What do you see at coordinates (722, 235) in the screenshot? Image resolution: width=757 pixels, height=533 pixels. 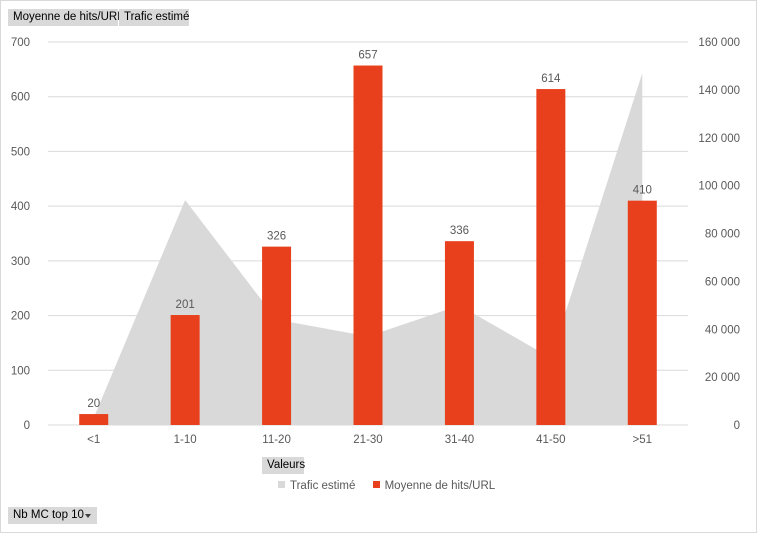 I see `y-right-tick-label: 80 000` at bounding box center [722, 235].